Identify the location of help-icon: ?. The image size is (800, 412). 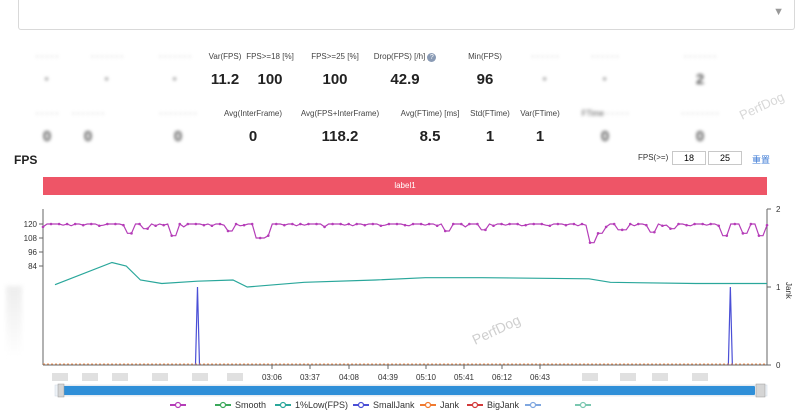
(432, 57).